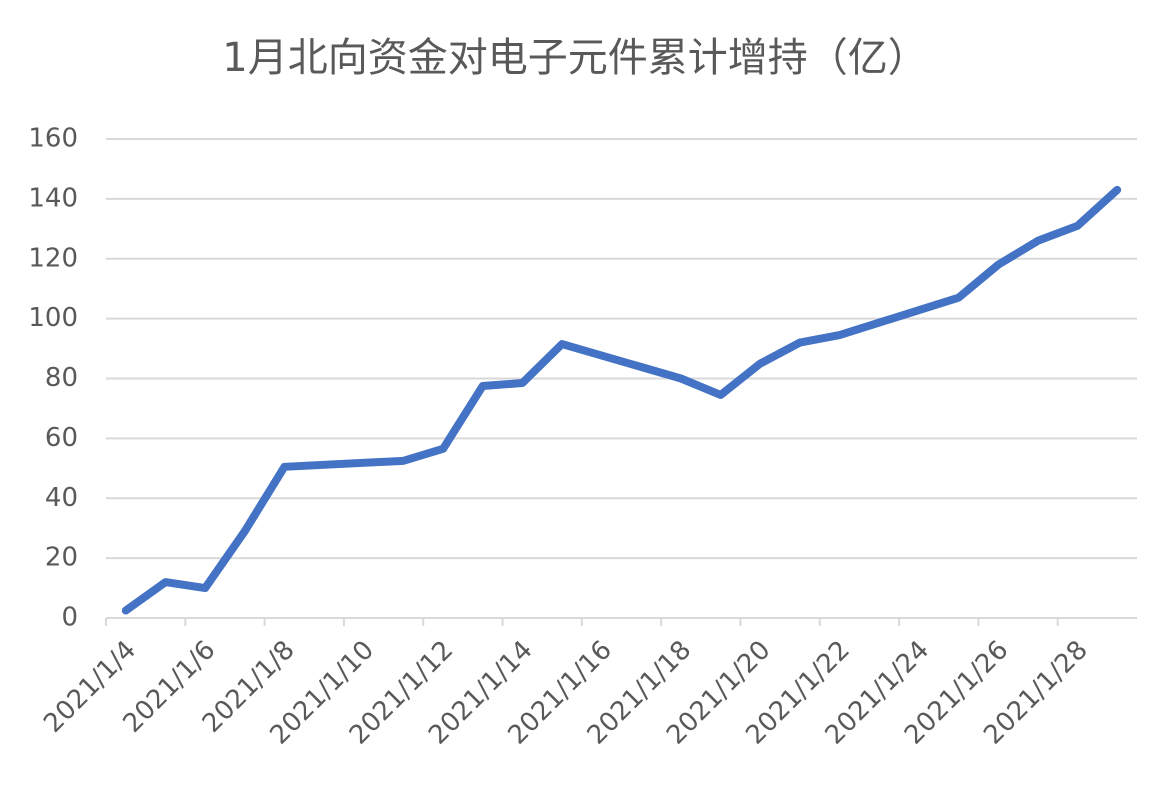  What do you see at coordinates (53, 198) in the screenshot?
I see `y-tick-label: 140` at bounding box center [53, 198].